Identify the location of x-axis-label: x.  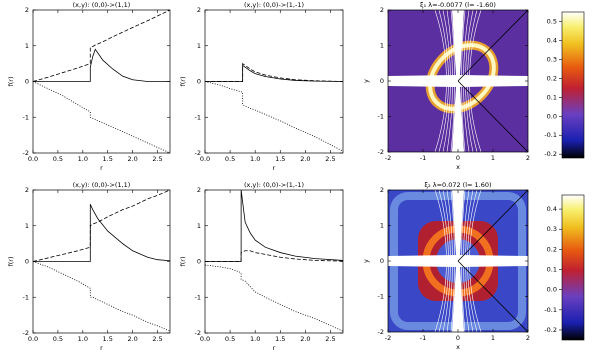
(458, 167).